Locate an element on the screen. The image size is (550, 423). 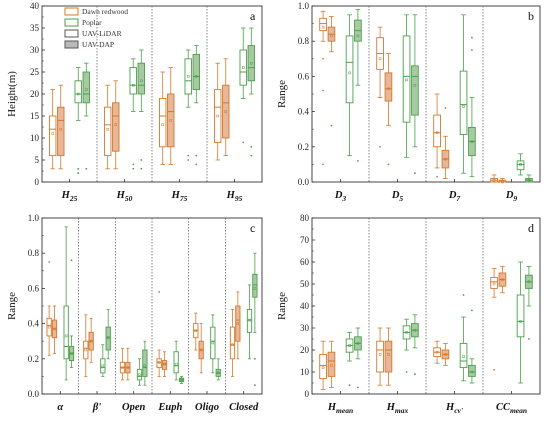
y-tick-label: 25 is located at coordinates (35, 72).